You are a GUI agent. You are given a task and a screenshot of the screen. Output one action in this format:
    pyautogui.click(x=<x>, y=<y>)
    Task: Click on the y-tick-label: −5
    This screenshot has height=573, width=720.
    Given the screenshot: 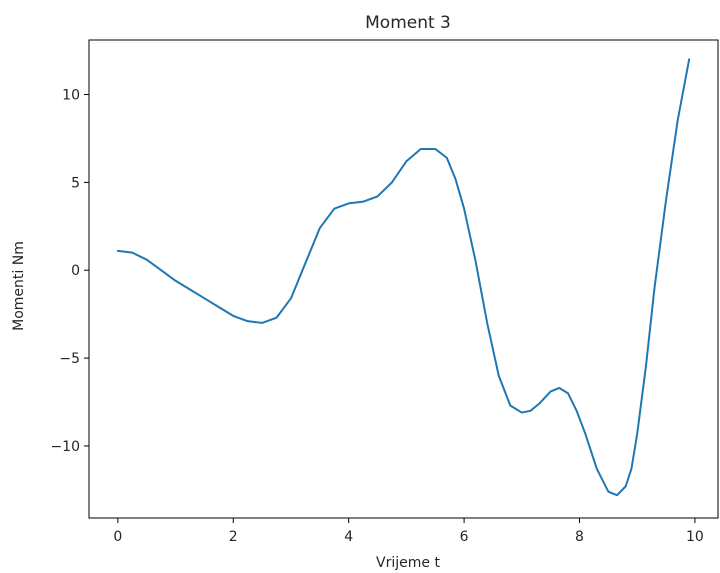 What is the action you would take?
    pyautogui.click(x=69, y=359)
    